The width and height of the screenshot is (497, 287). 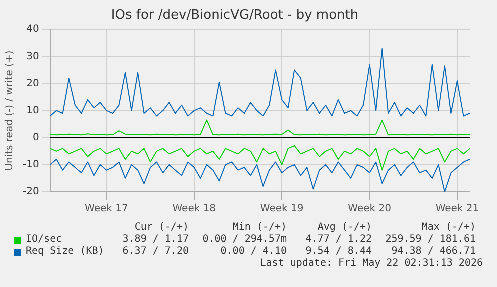 I want to click on x-tick-label: Week 17, so click(x=106, y=209).